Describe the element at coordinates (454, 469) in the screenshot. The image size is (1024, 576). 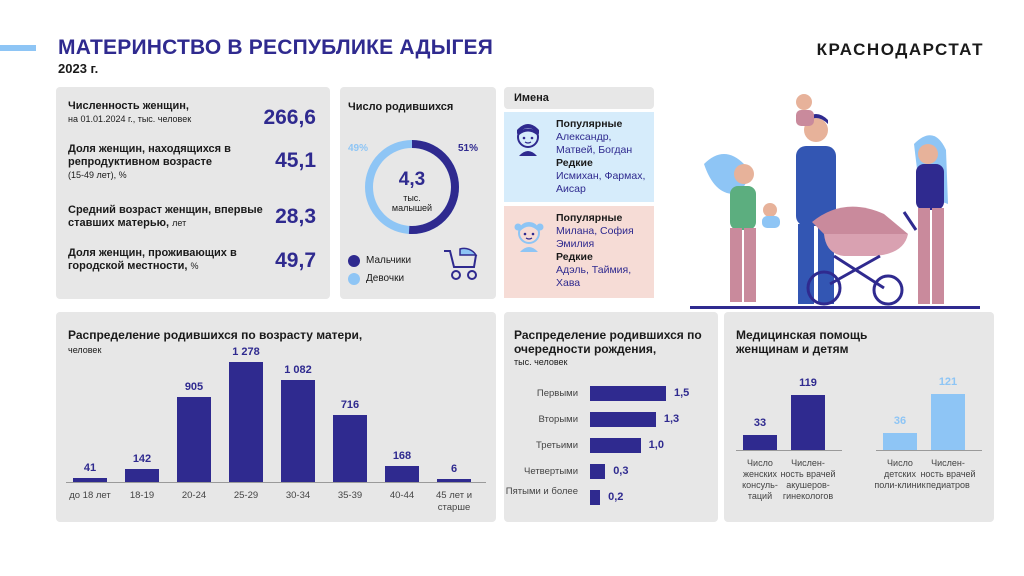
I see `age-bar-value: 6` at that location.